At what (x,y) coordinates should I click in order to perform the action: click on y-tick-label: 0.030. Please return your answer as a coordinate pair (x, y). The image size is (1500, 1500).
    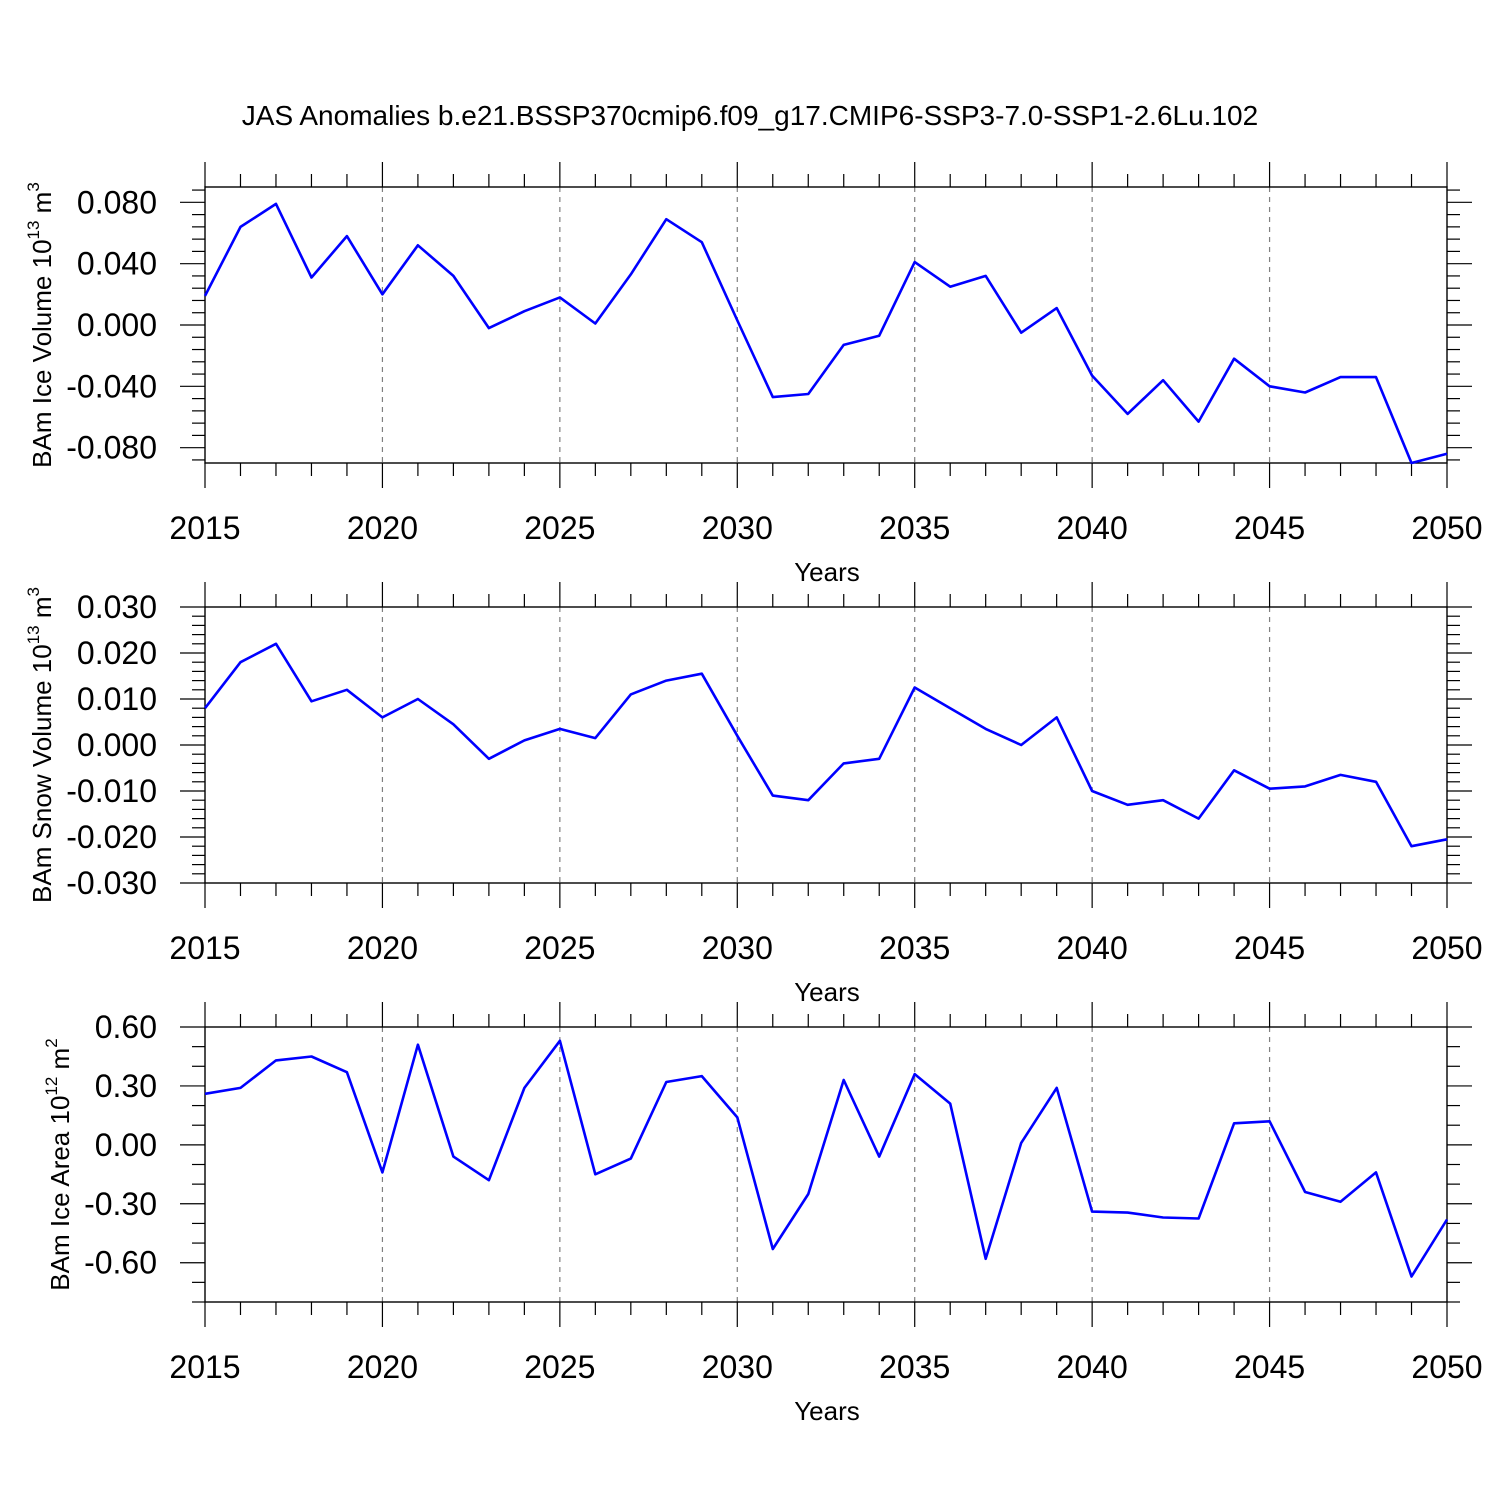
    Looking at the image, I should click on (117, 607).